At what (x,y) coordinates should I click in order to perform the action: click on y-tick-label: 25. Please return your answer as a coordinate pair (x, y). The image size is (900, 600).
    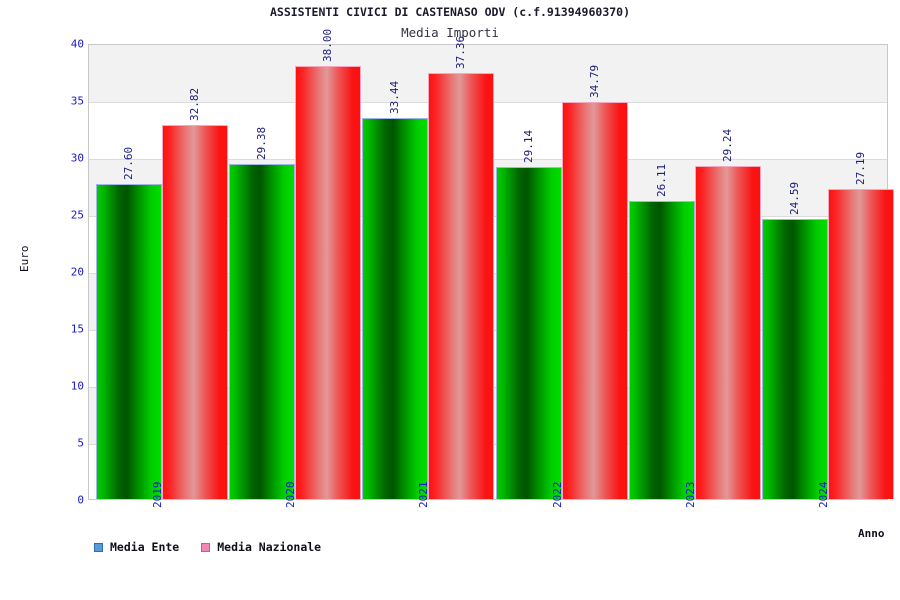
    Looking at the image, I should click on (77, 215).